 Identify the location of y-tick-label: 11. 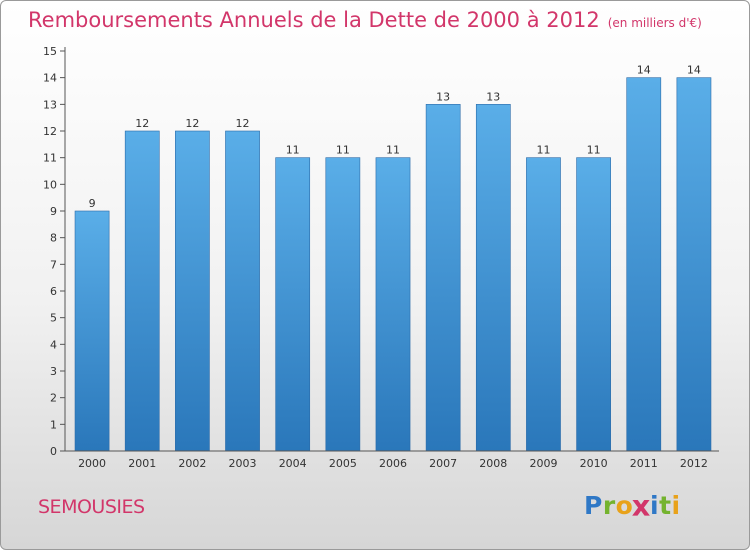
(50, 158).